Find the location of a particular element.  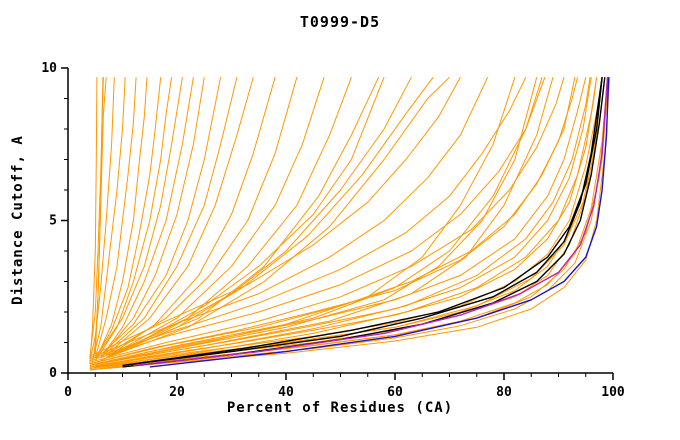

x-axis-label: Percent of Residues (CA) is located at coordinates (340, 408).